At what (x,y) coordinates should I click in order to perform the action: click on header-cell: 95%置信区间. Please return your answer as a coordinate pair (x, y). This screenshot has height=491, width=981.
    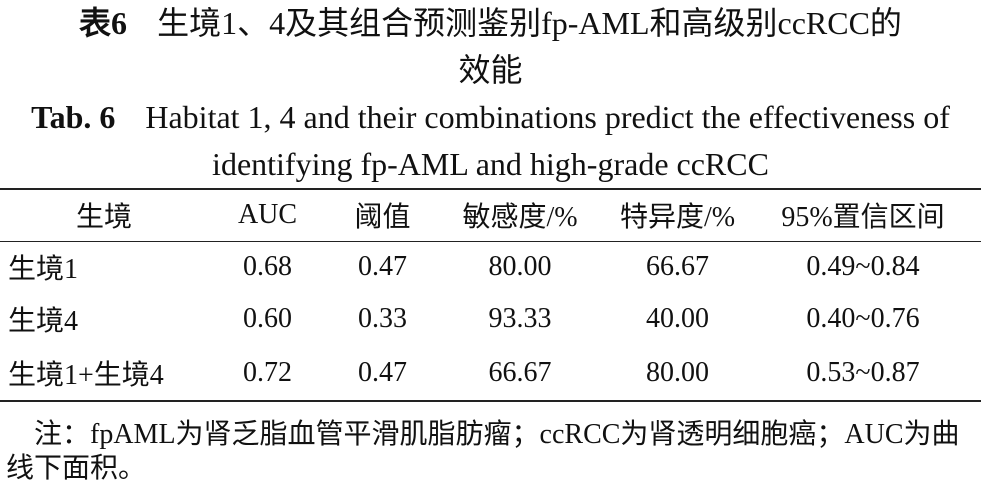
    Looking at the image, I should click on (863, 218).